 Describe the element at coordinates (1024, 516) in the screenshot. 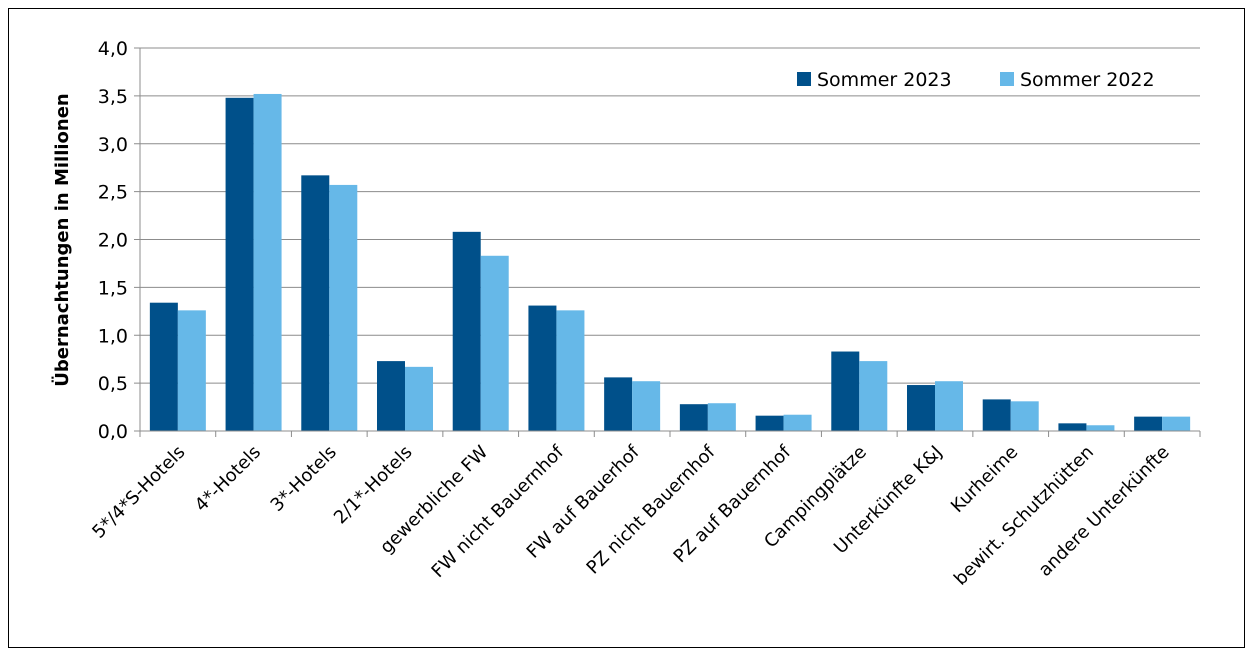

I see `x-tick-label: bewirt. Schutzhütten` at that location.